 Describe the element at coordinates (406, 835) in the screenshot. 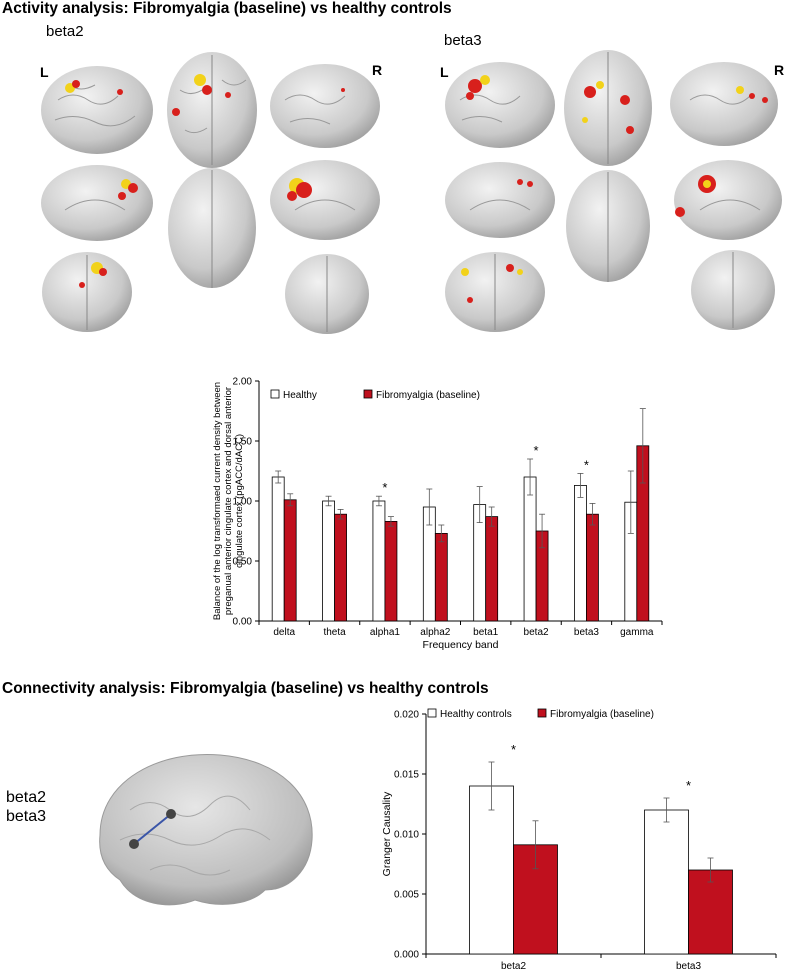

I see `y-tick-label: 0.010` at that location.